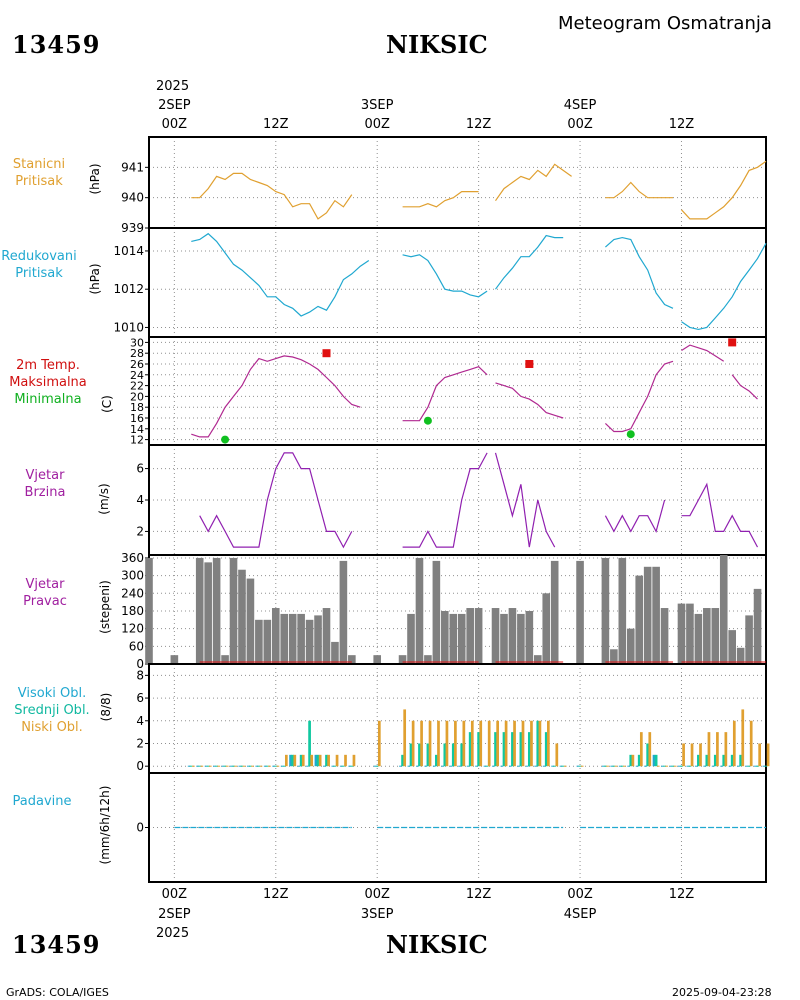  What do you see at coordinates (174, 105) in the screenshot?
I see `top-date-label: 2SEP` at bounding box center [174, 105].